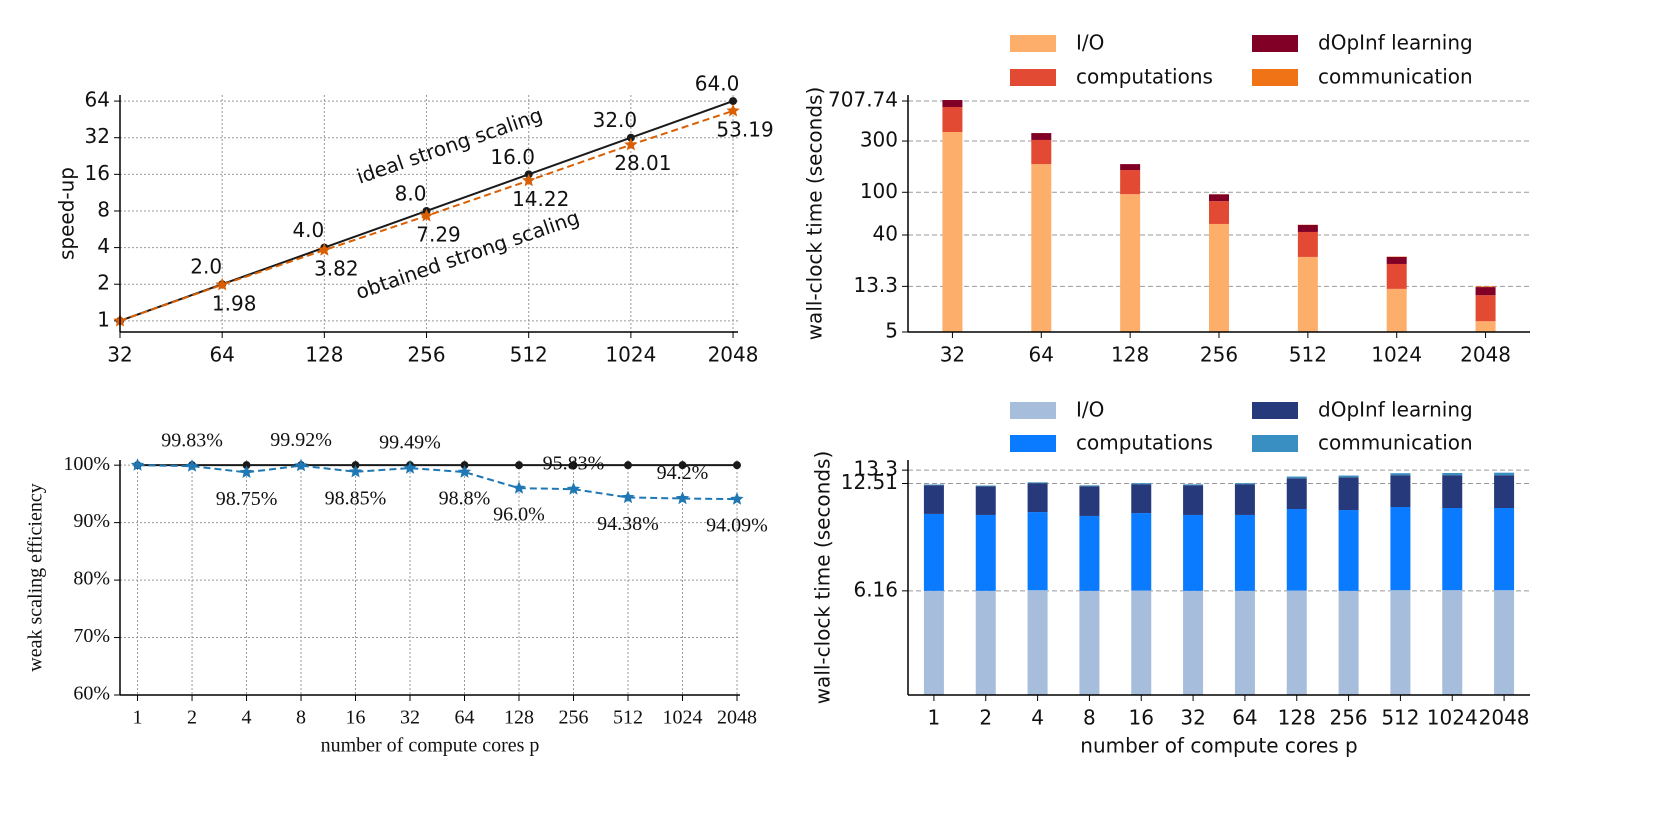  What do you see at coordinates (512, 157) in the screenshot?
I see `value-label: 16.0` at bounding box center [512, 157].